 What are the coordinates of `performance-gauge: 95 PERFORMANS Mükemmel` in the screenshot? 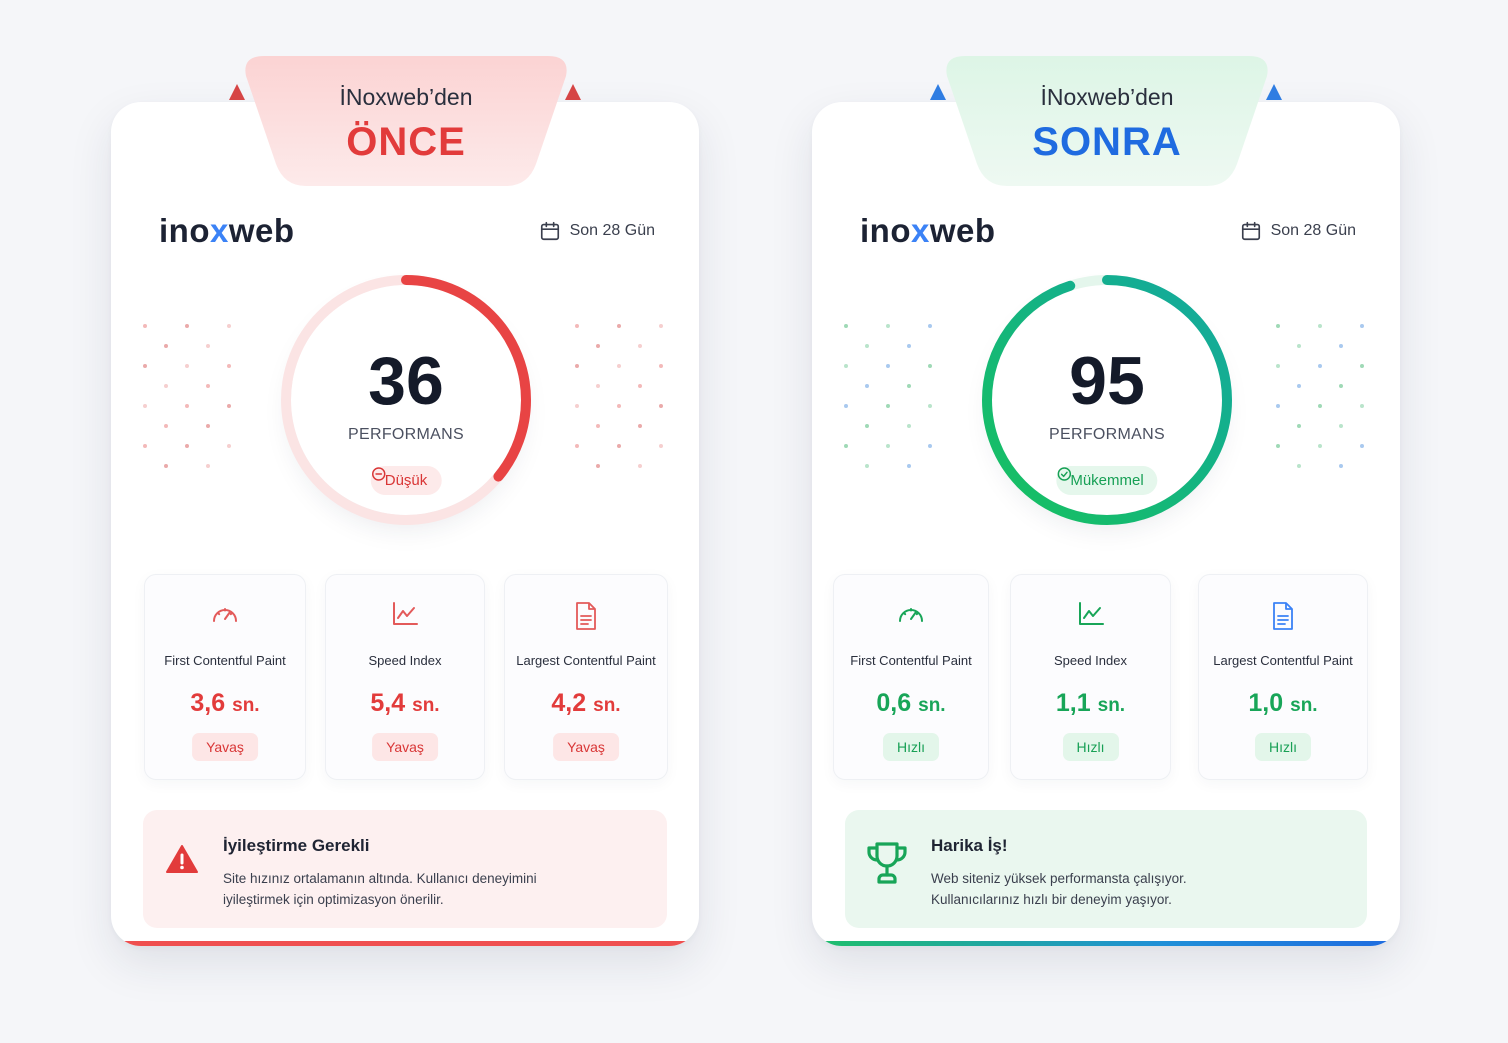 It's located at (1107, 400).